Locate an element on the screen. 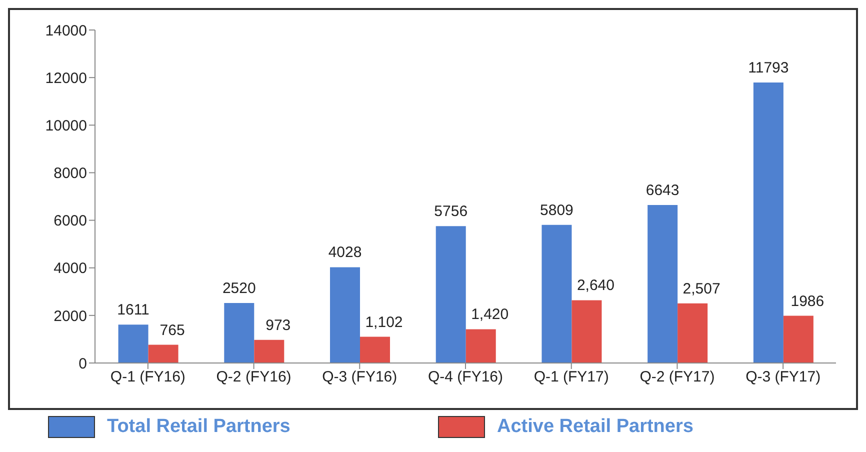 This screenshot has width=866, height=452. x-tick-label: Q-2 (FY17) is located at coordinates (677, 377).